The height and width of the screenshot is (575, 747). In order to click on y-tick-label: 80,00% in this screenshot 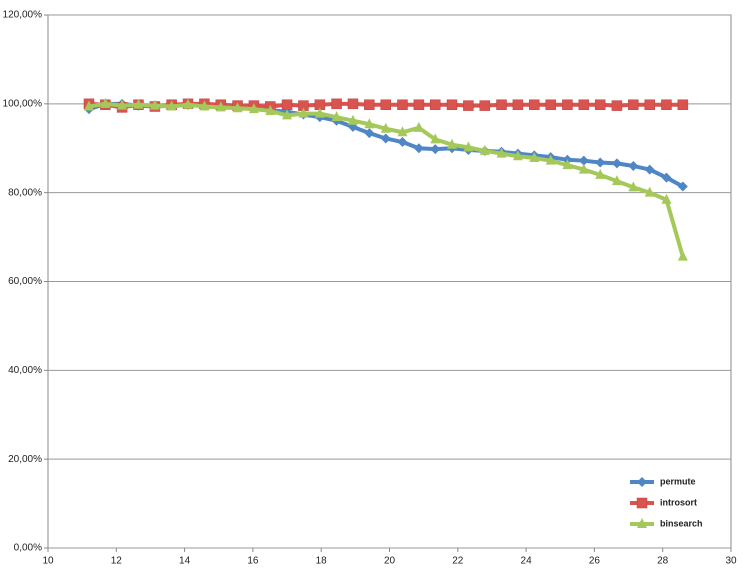, I will do `click(25, 192)`.